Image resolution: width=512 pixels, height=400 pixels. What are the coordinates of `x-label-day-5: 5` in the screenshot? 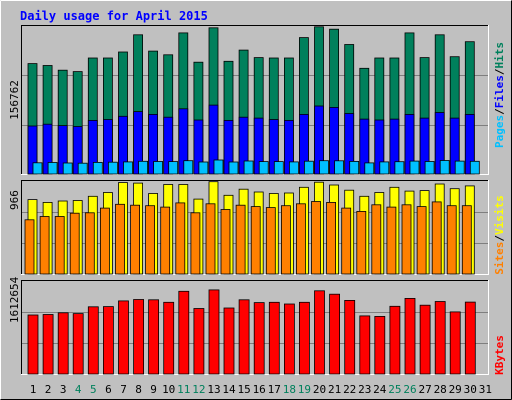 It's located at (93, 389).